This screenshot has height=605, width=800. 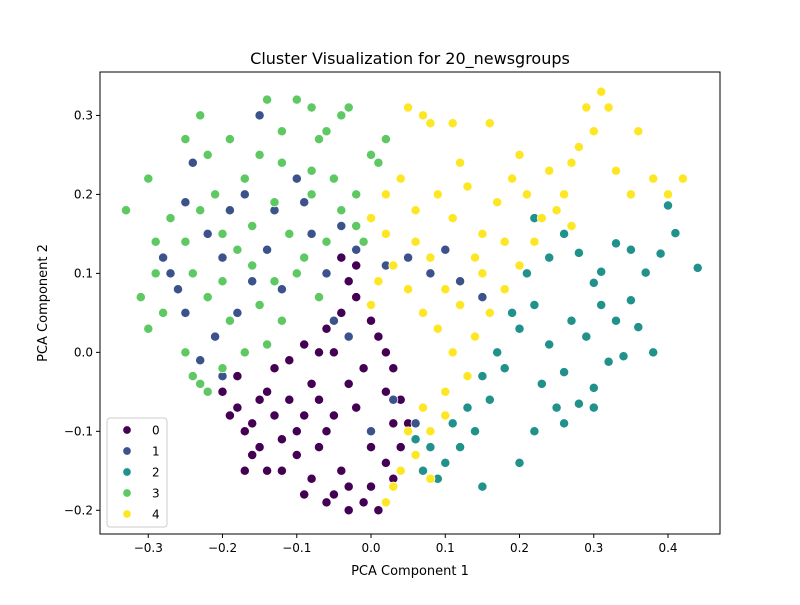 What do you see at coordinates (156, 452) in the screenshot?
I see `legend-label: 1` at bounding box center [156, 452].